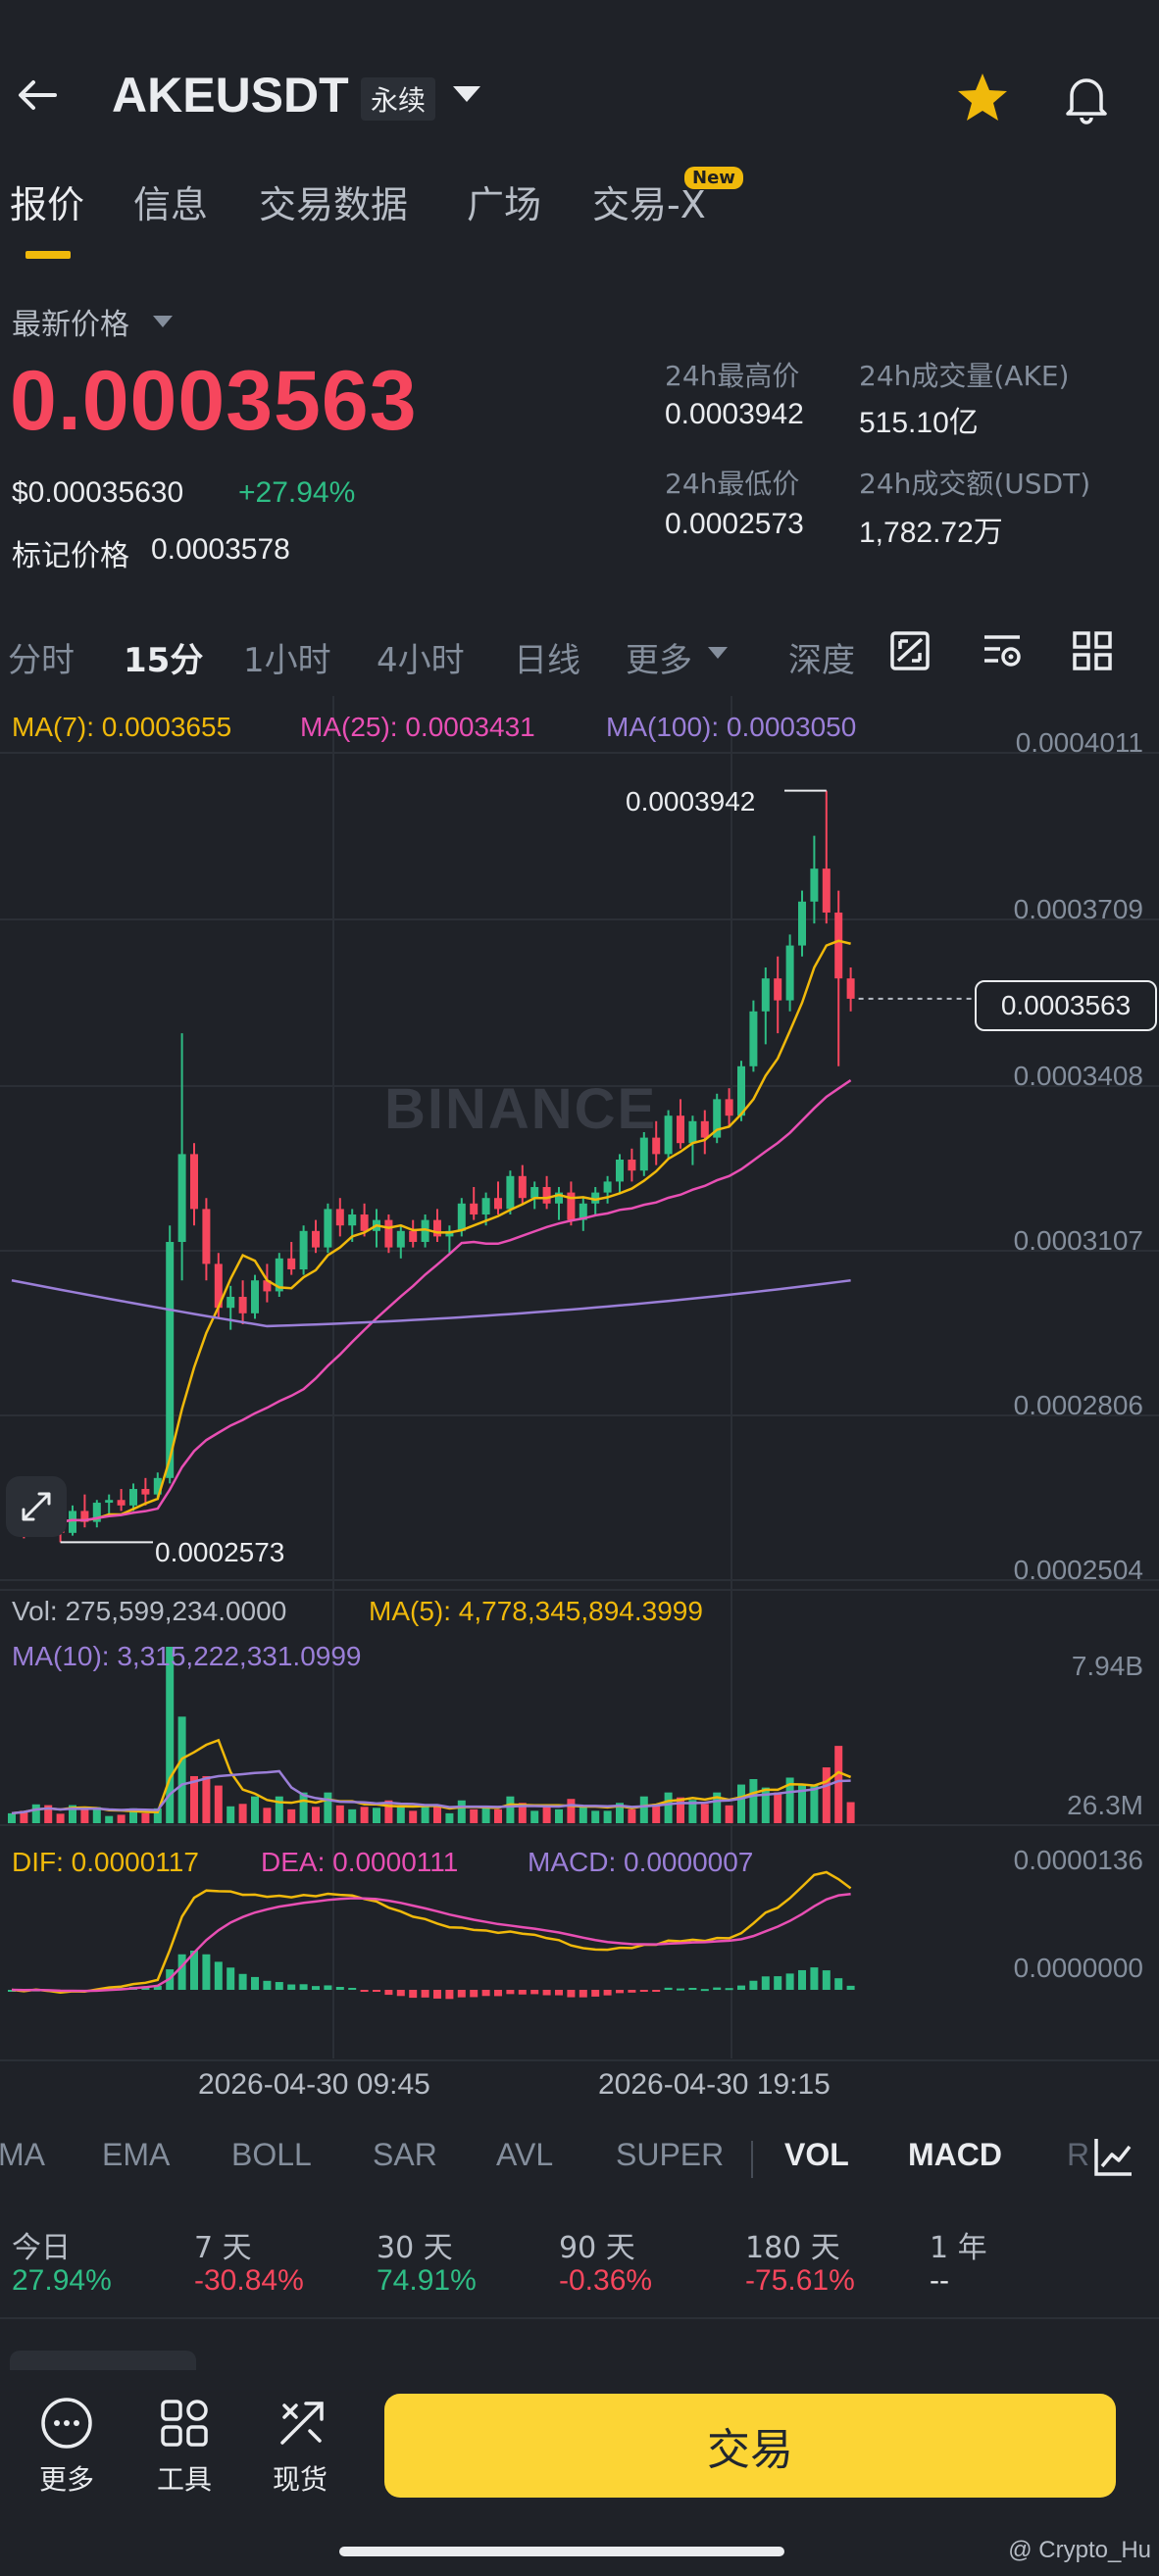 The image size is (1159, 2576). Describe the element at coordinates (360, 1862) in the screenshot. I see `macd-dea-legend: DEA: 0.0000111` at that location.